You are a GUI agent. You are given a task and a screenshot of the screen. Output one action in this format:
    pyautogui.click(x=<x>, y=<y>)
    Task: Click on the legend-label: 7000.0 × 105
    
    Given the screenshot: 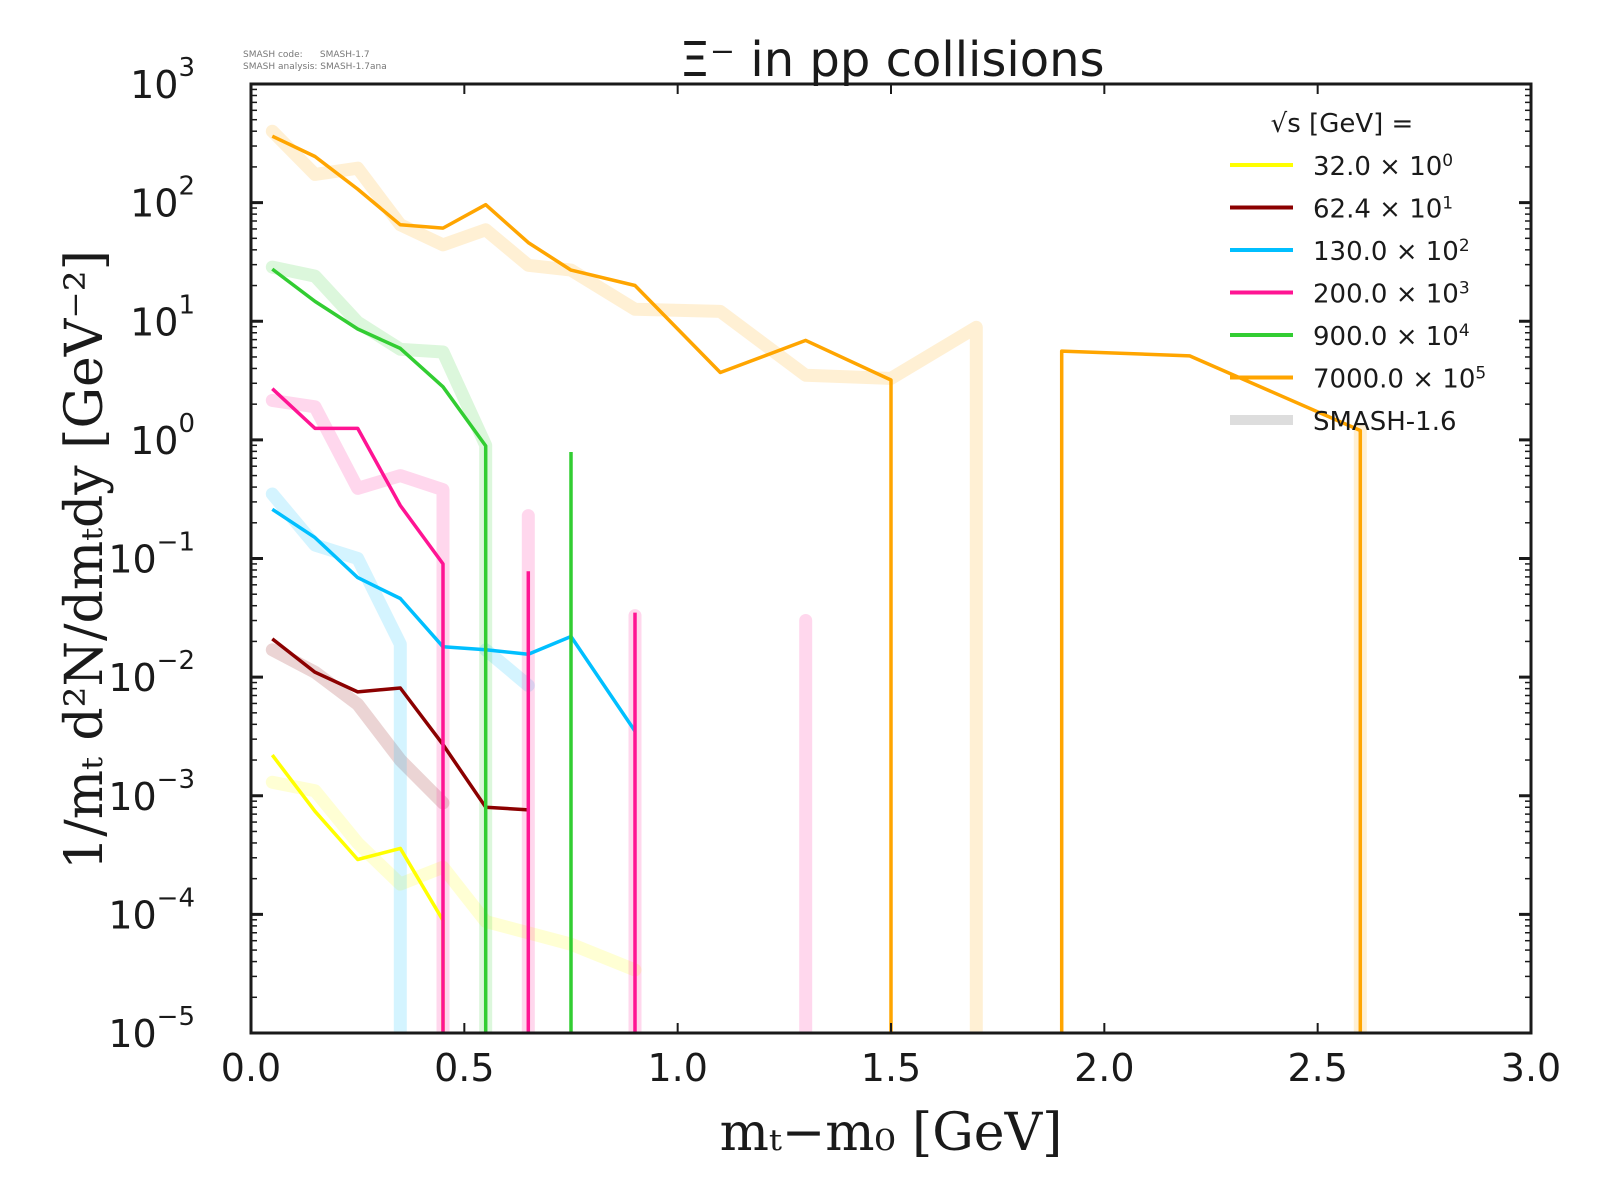 What is the action you would take?
    pyautogui.click(x=1399, y=379)
    